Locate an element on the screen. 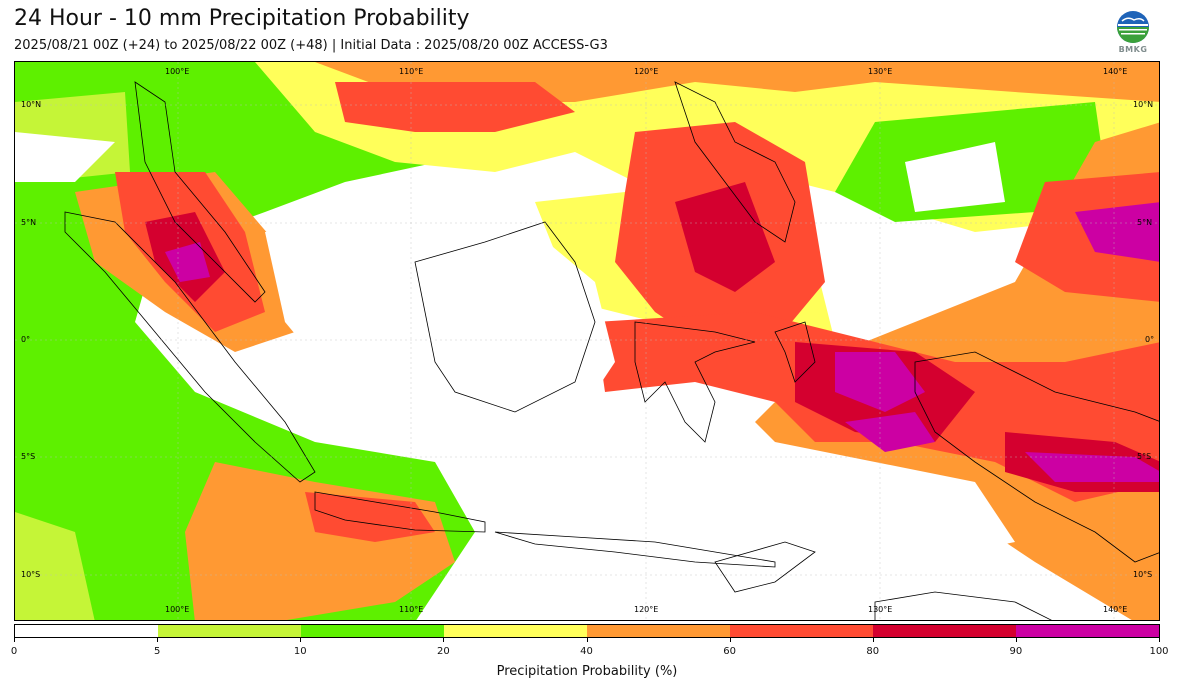  lon-label-bottom: 100°E is located at coordinates (177, 609).